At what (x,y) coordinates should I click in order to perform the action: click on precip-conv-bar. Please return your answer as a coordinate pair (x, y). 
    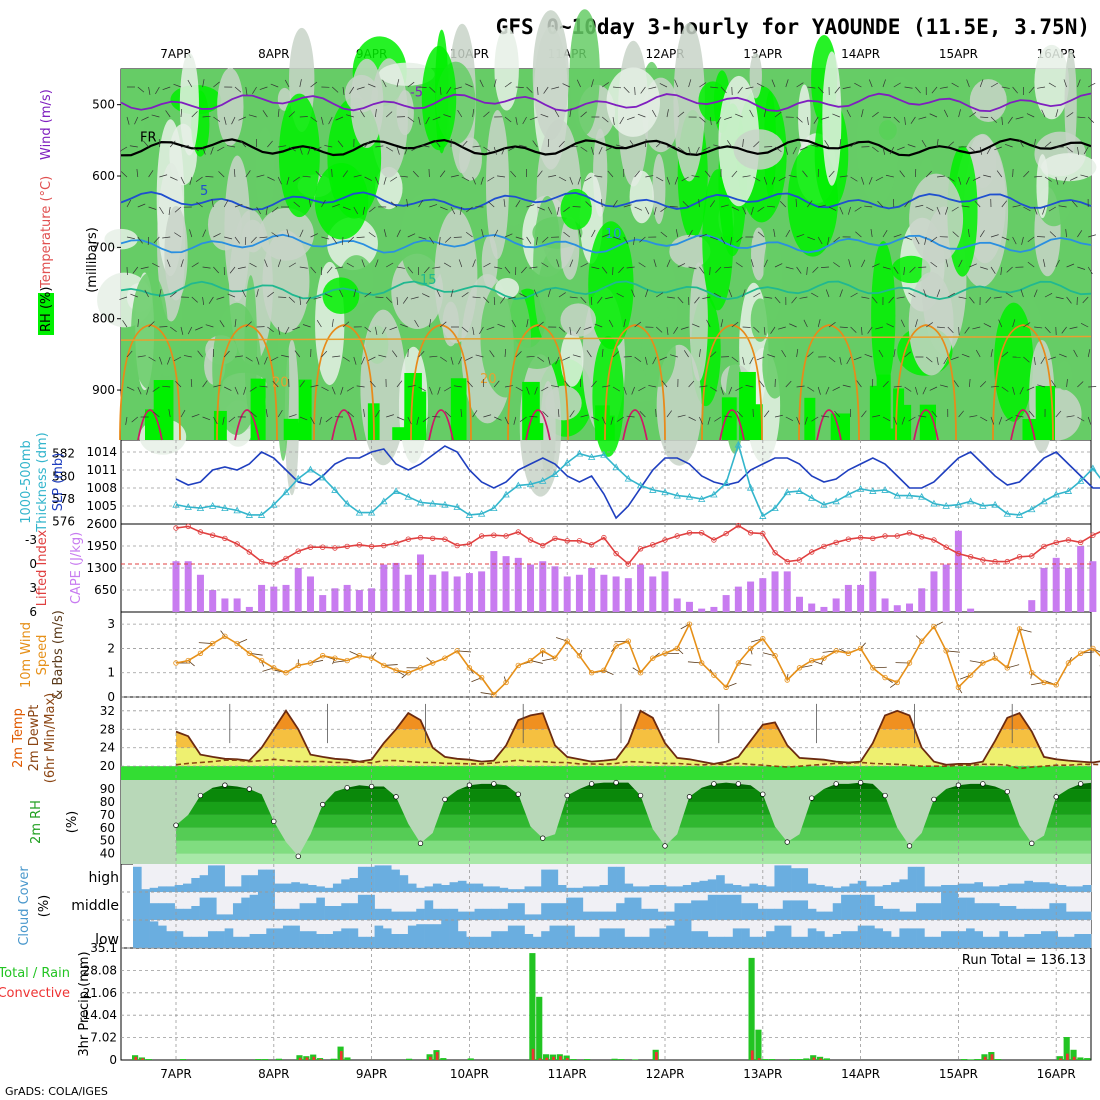
    Looking at the image, I should click on (560, 1058).